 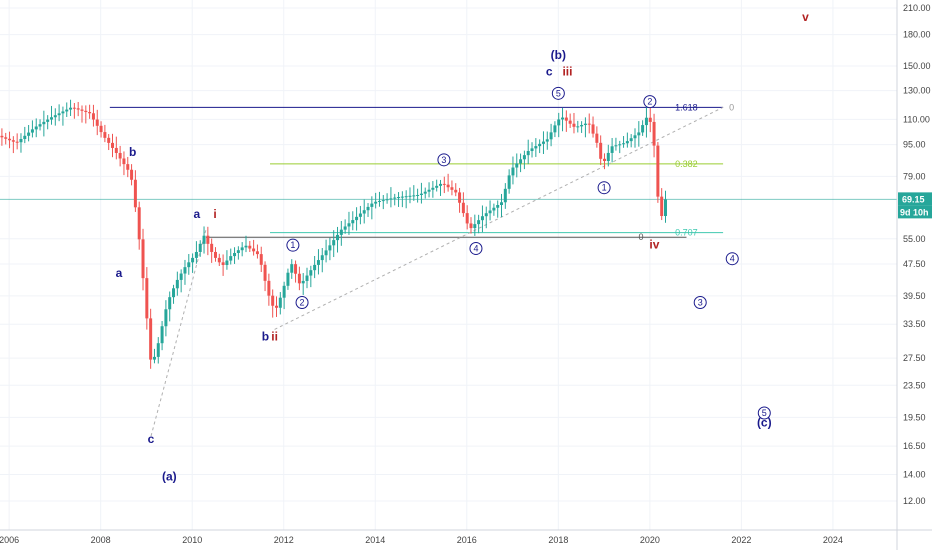 I want to click on y-tick-label: 33.50, so click(x=914, y=324).